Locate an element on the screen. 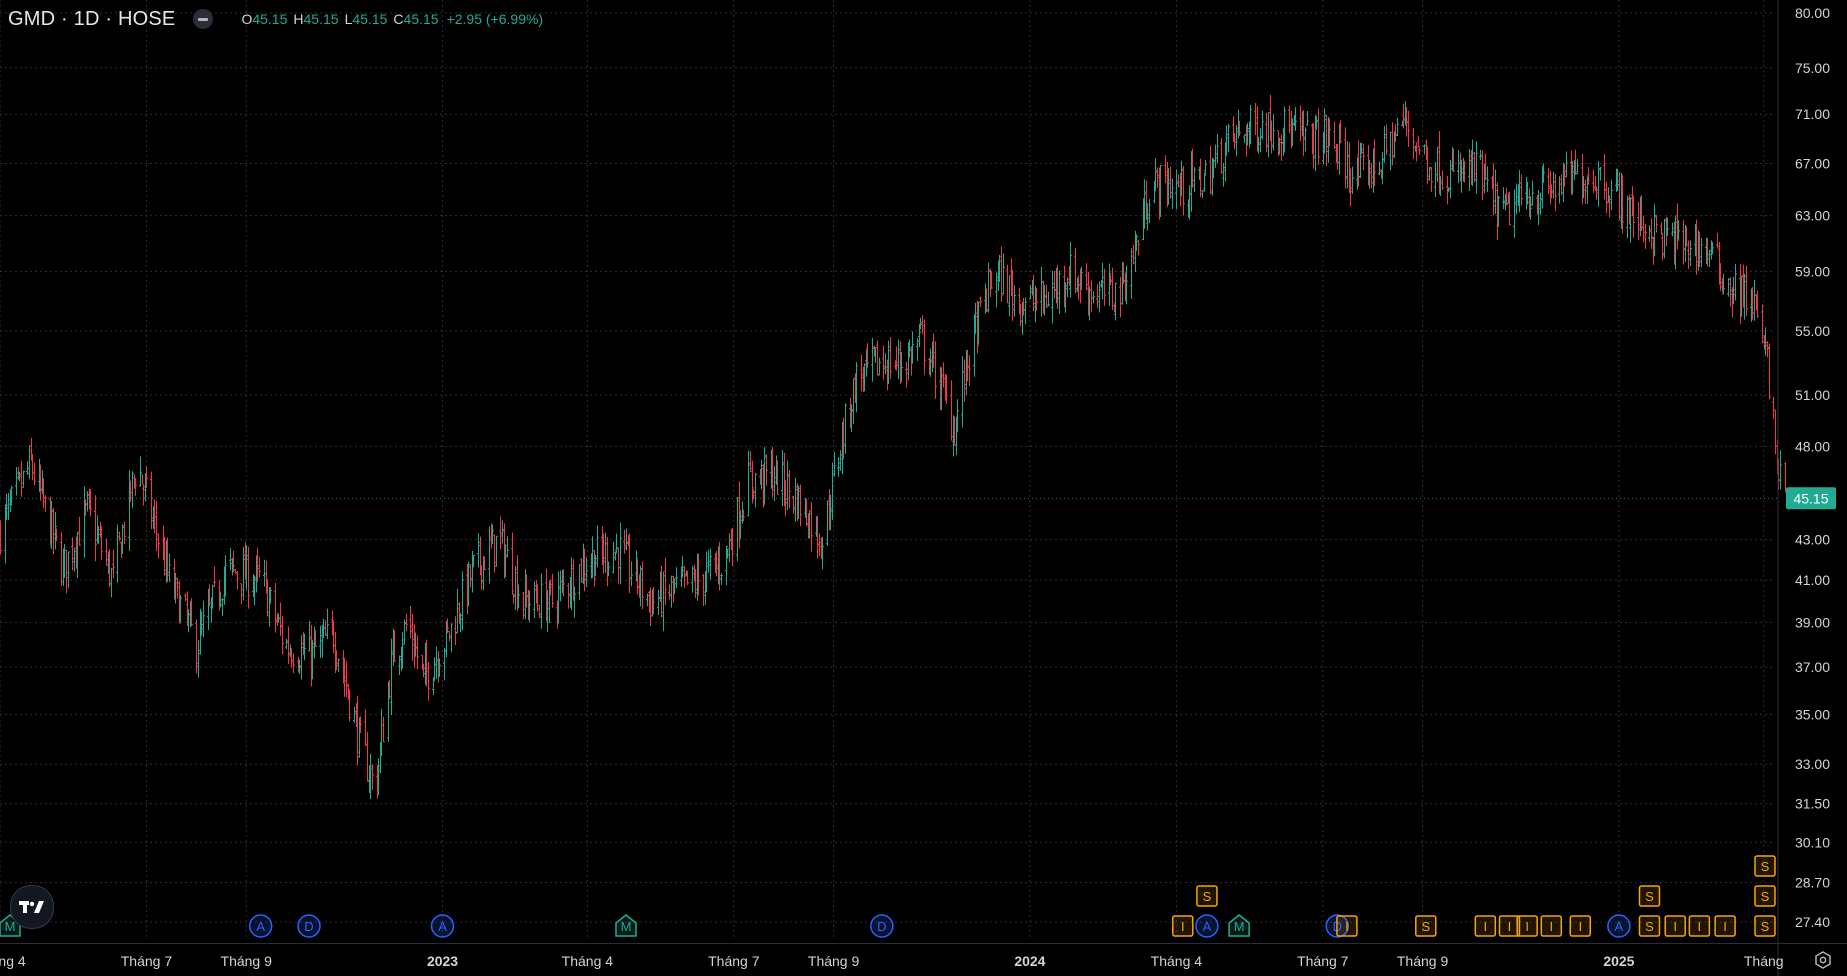 The height and width of the screenshot is (976, 1847). hide-indicator-icon is located at coordinates (203, 19).